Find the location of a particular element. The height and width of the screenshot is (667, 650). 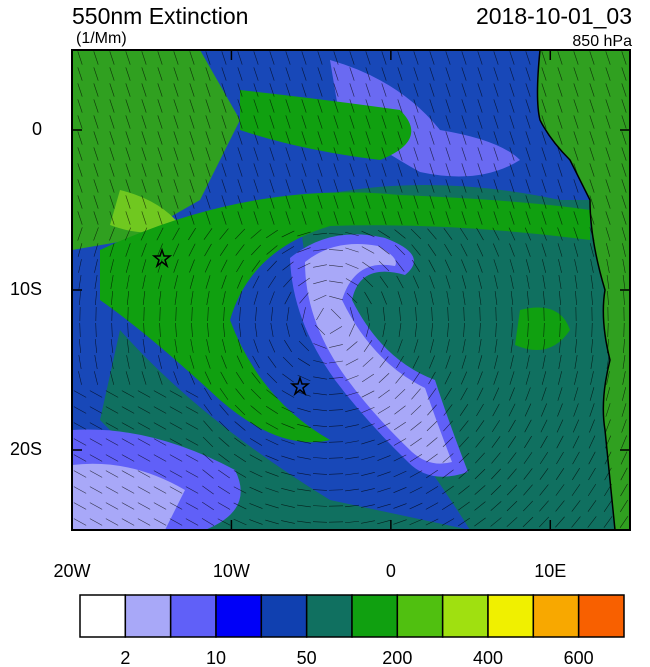

colorbar-label: 2 is located at coordinates (125, 657).